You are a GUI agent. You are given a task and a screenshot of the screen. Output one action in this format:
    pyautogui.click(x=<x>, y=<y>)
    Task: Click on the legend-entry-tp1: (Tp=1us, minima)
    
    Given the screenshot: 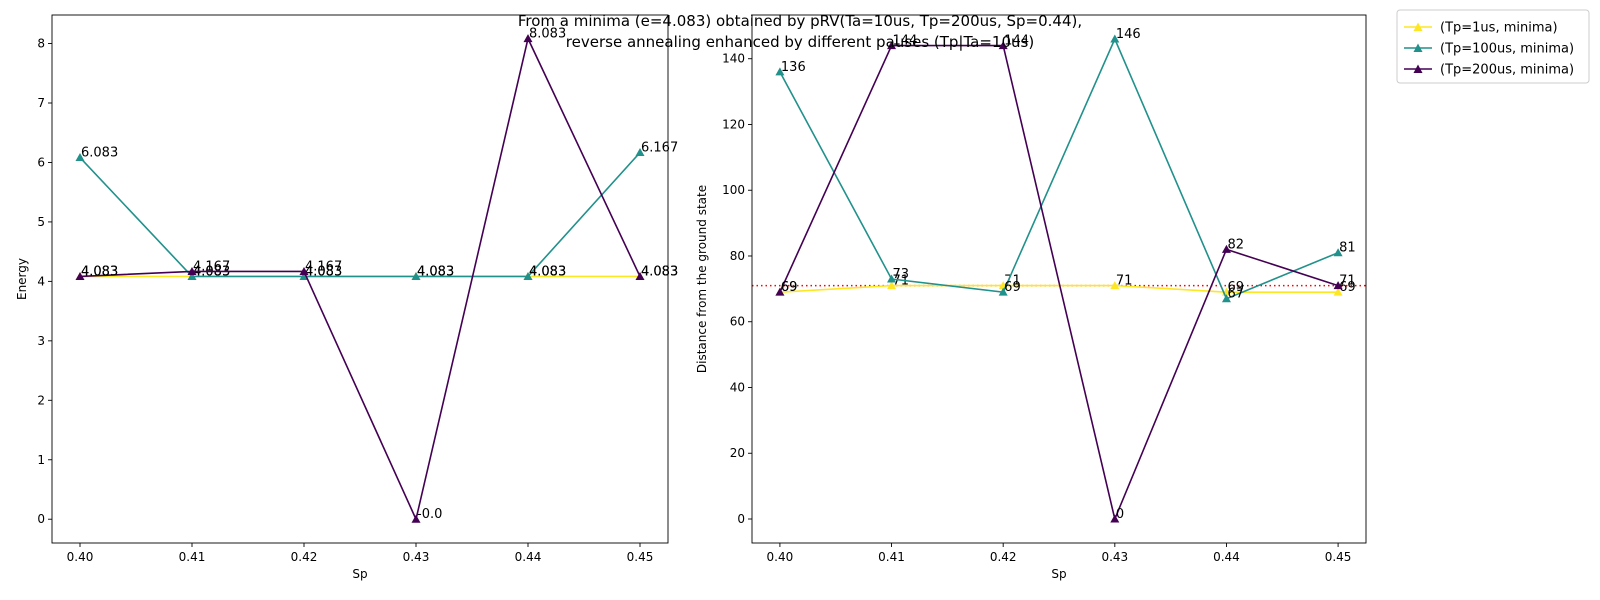 What is the action you would take?
    pyautogui.click(x=1481, y=28)
    